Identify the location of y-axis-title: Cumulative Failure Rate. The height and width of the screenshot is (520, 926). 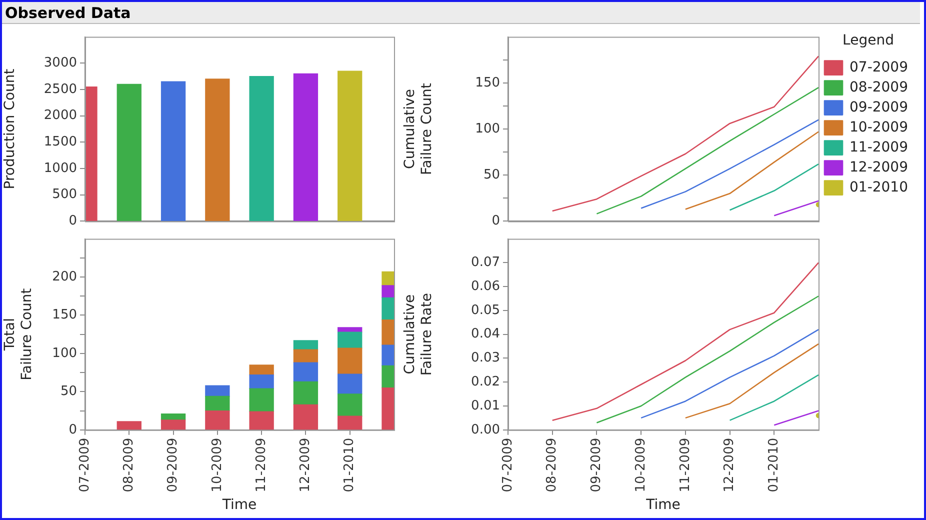
(418, 334).